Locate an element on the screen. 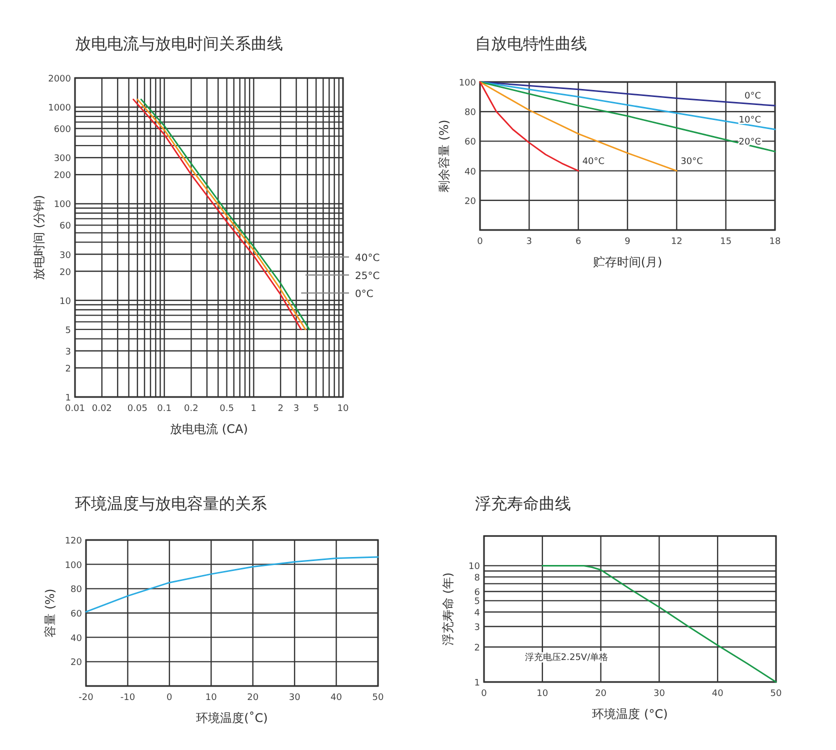 The image size is (836, 750). x-tick-label: 0.05 is located at coordinates (137, 409).